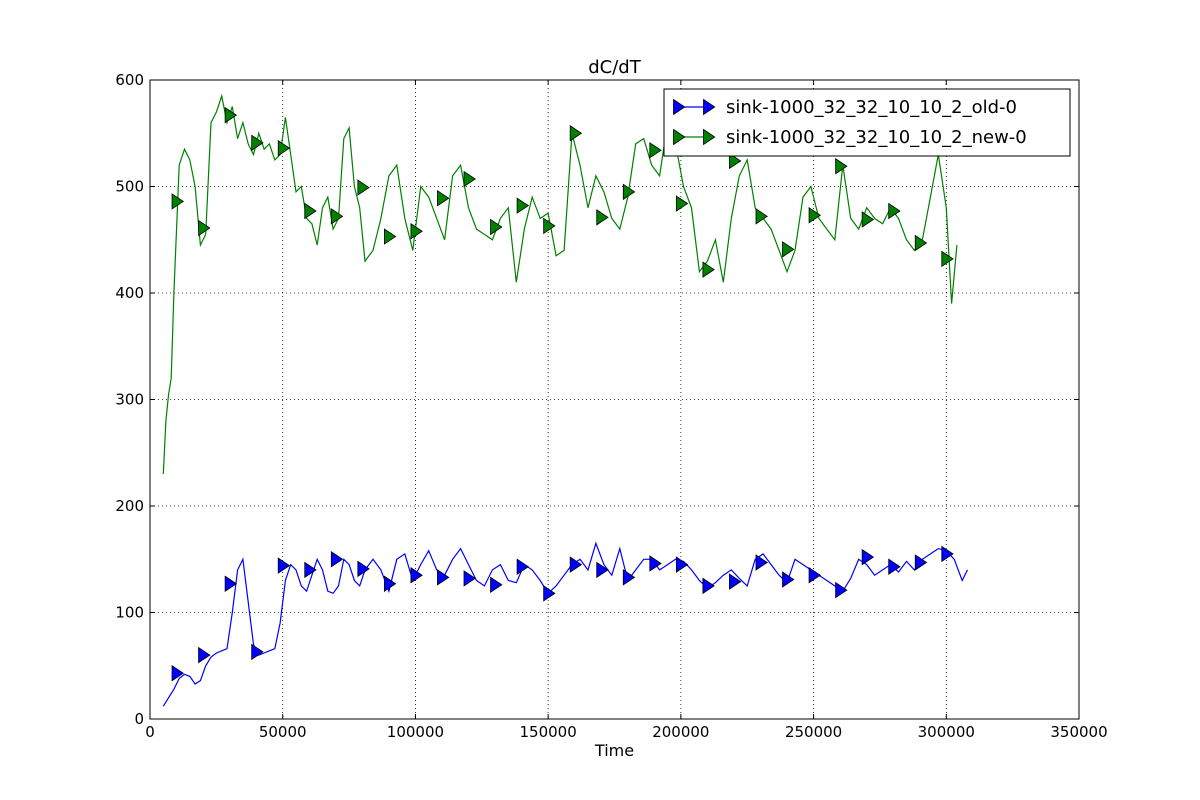  Describe the element at coordinates (614, 67) in the screenshot. I see `chart-title: dC/dT` at that location.